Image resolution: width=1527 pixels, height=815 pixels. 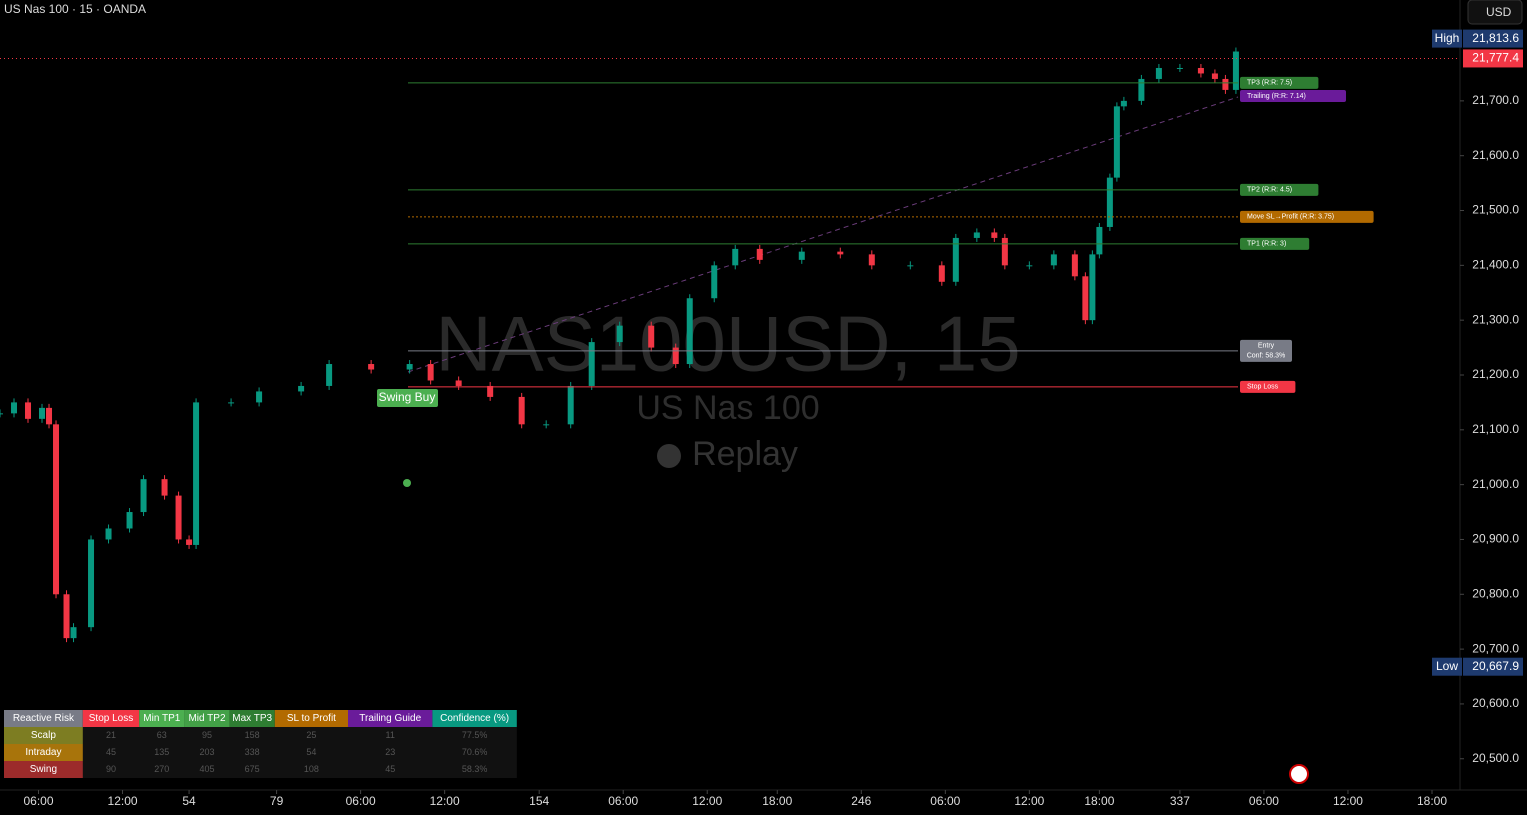 What do you see at coordinates (43, 769) in the screenshot?
I see `table-row-name-bg` at bounding box center [43, 769].